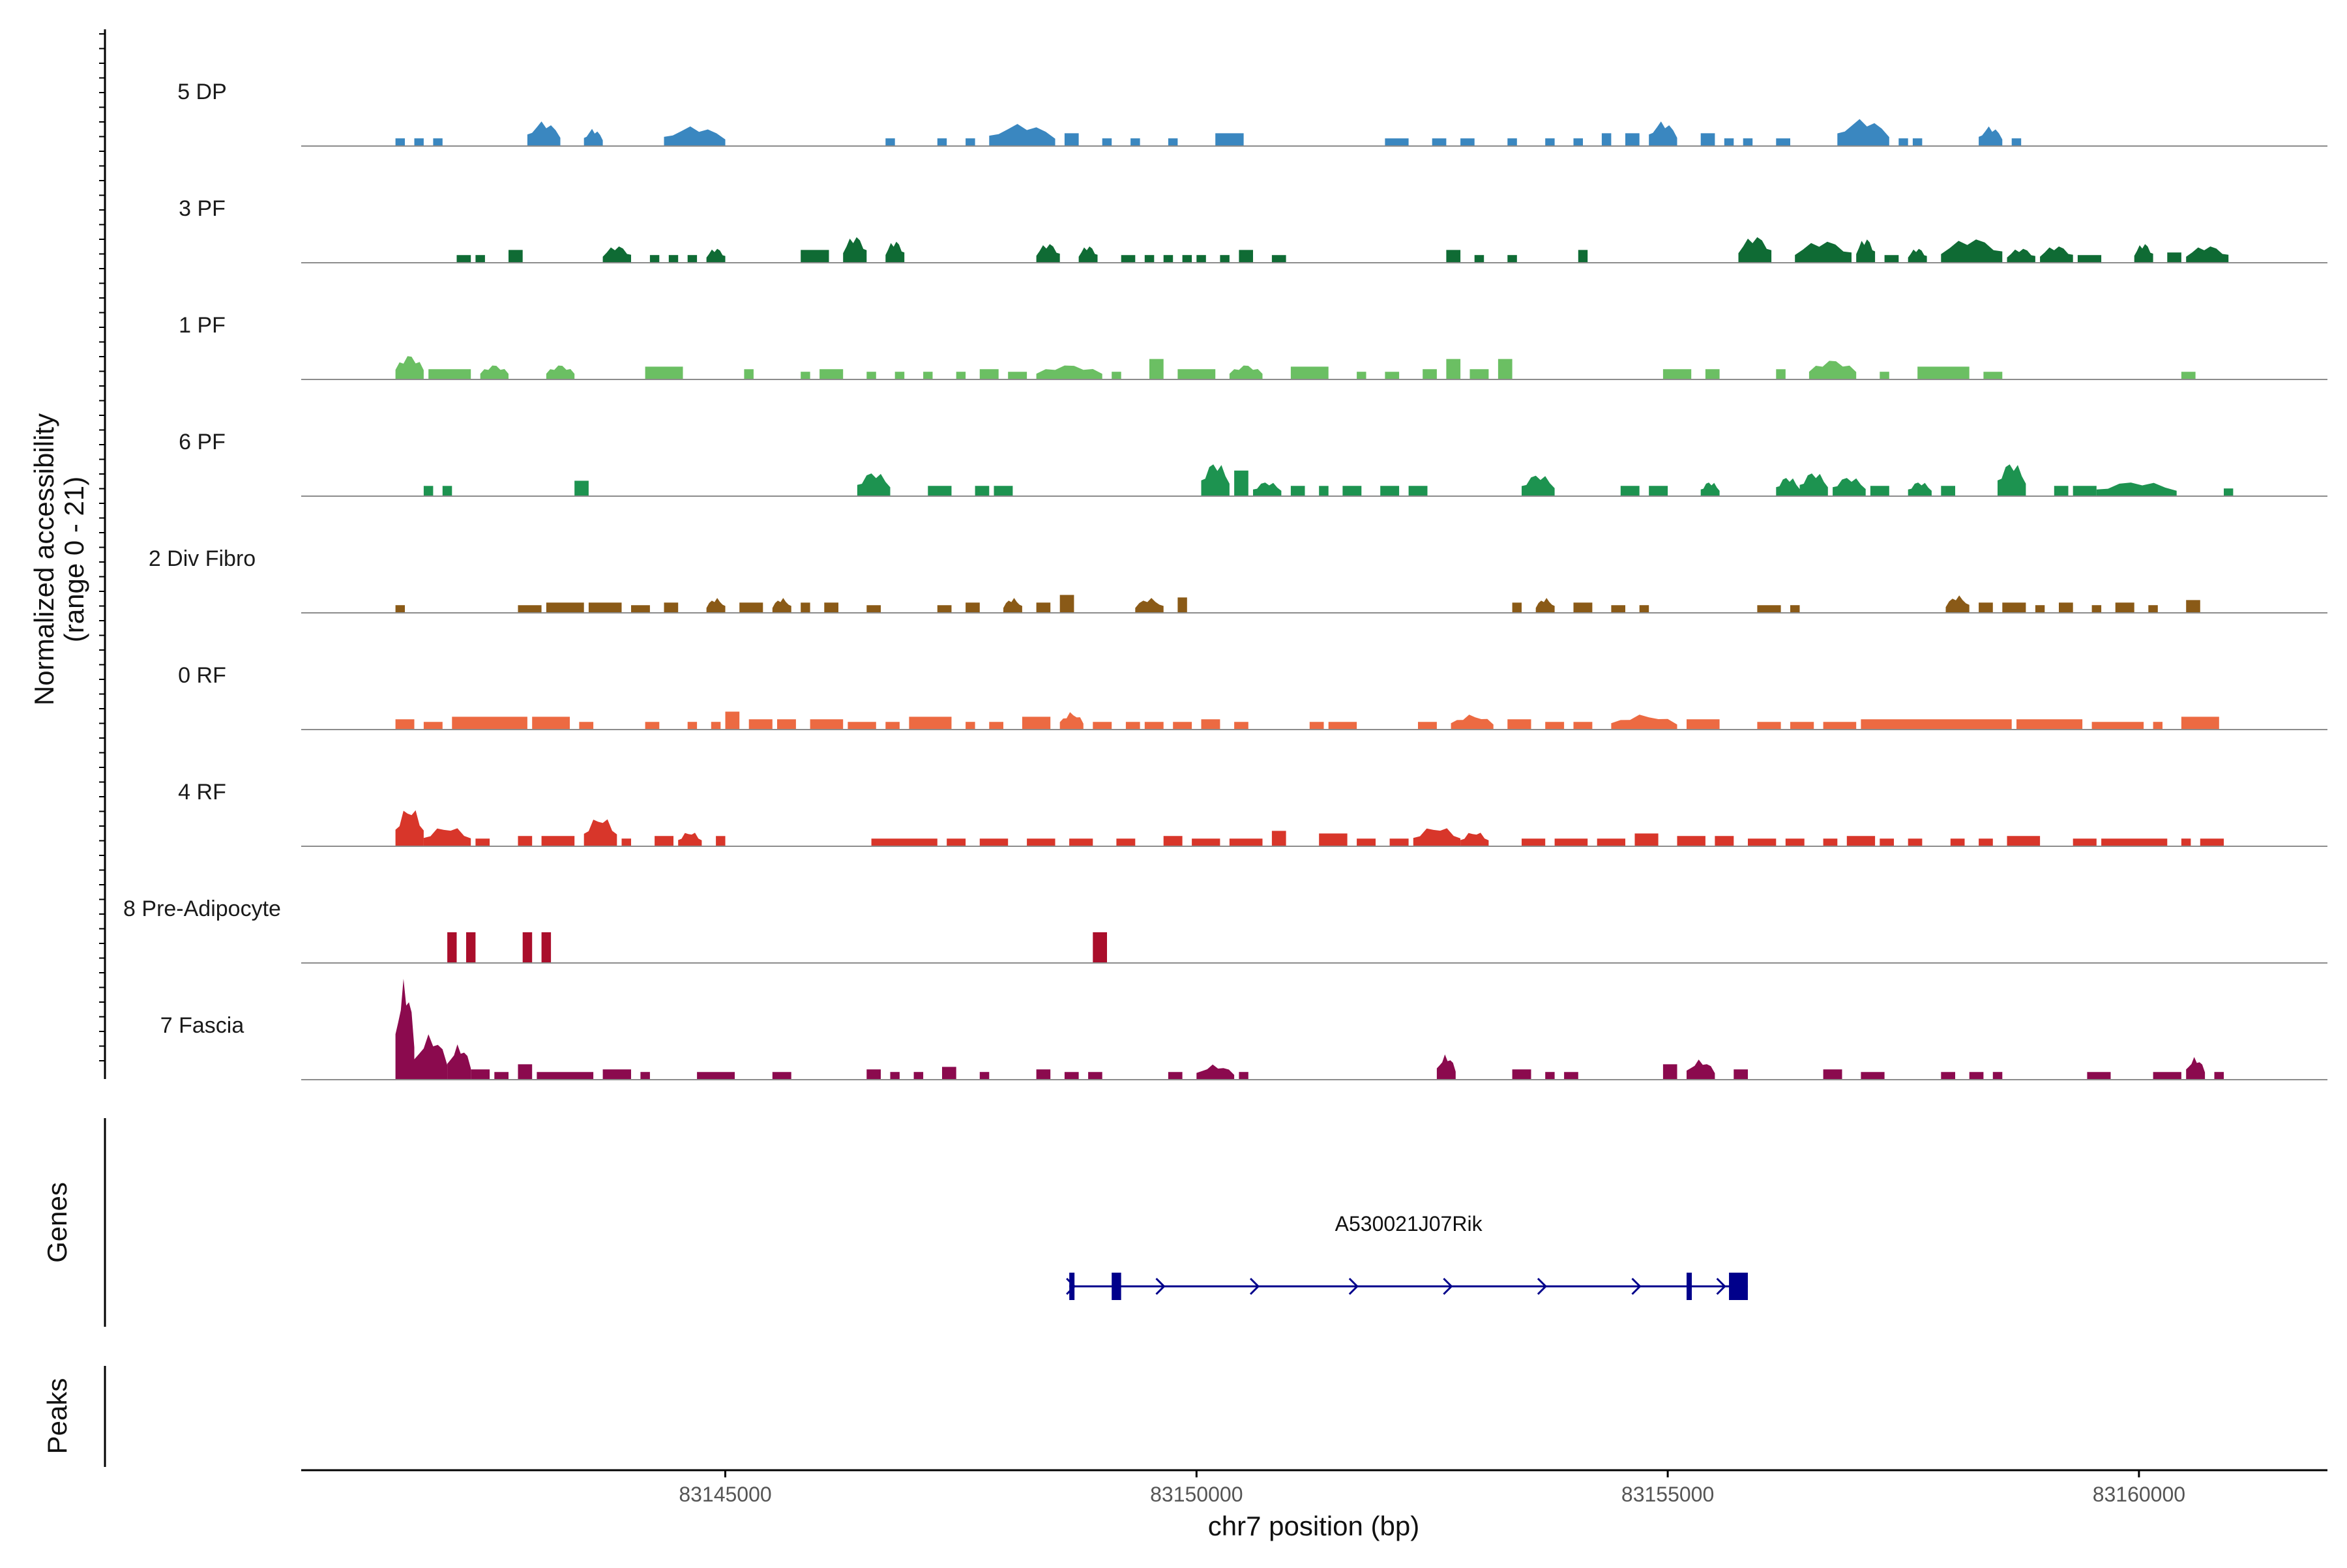 The width and height of the screenshot is (2347, 1568). Describe the element at coordinates (1238, 580) in the screenshot. I see `track-2-div-fibro: 2 Div Fibro` at that location.